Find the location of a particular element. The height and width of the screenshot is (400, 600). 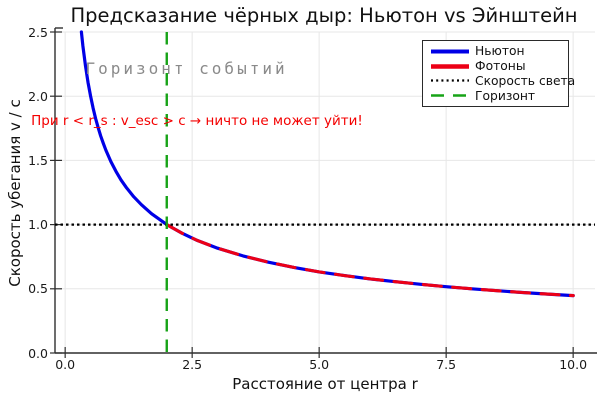

legend-entry: Фотоны is located at coordinates (495, 66).